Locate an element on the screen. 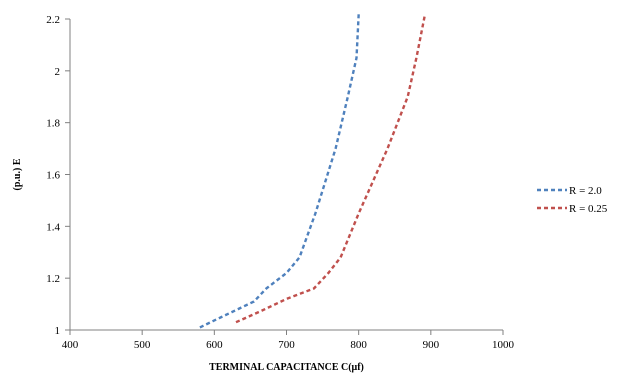 Image resolution: width=629 pixels, height=377 pixels. y-ticks: 1 1.2 1.4 1.6 1.8 2 2.2 is located at coordinates (58, 175).